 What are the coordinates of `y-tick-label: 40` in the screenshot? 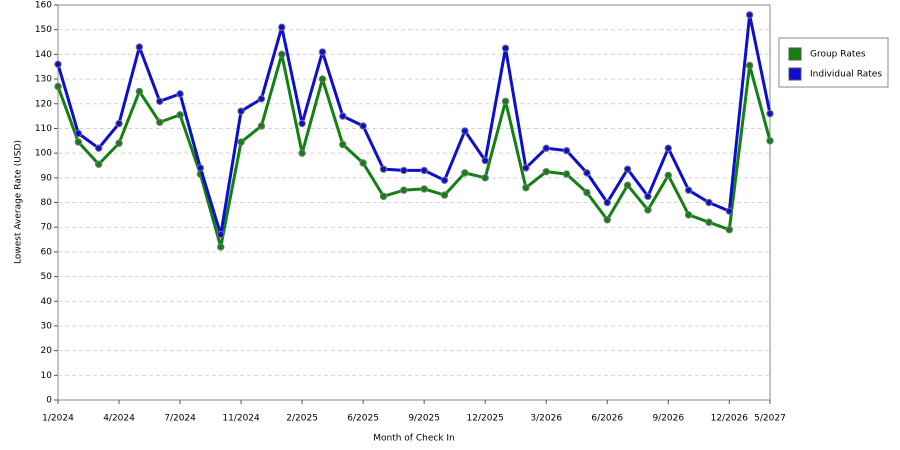 It's located at (47, 302).